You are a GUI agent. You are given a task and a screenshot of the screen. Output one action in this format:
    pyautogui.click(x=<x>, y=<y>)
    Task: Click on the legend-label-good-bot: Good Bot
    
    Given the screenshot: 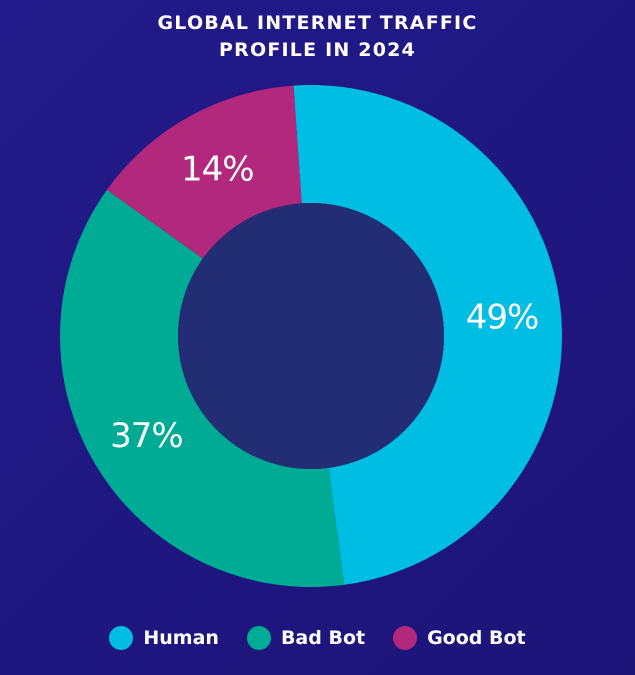 What is the action you would take?
    pyautogui.click(x=476, y=638)
    